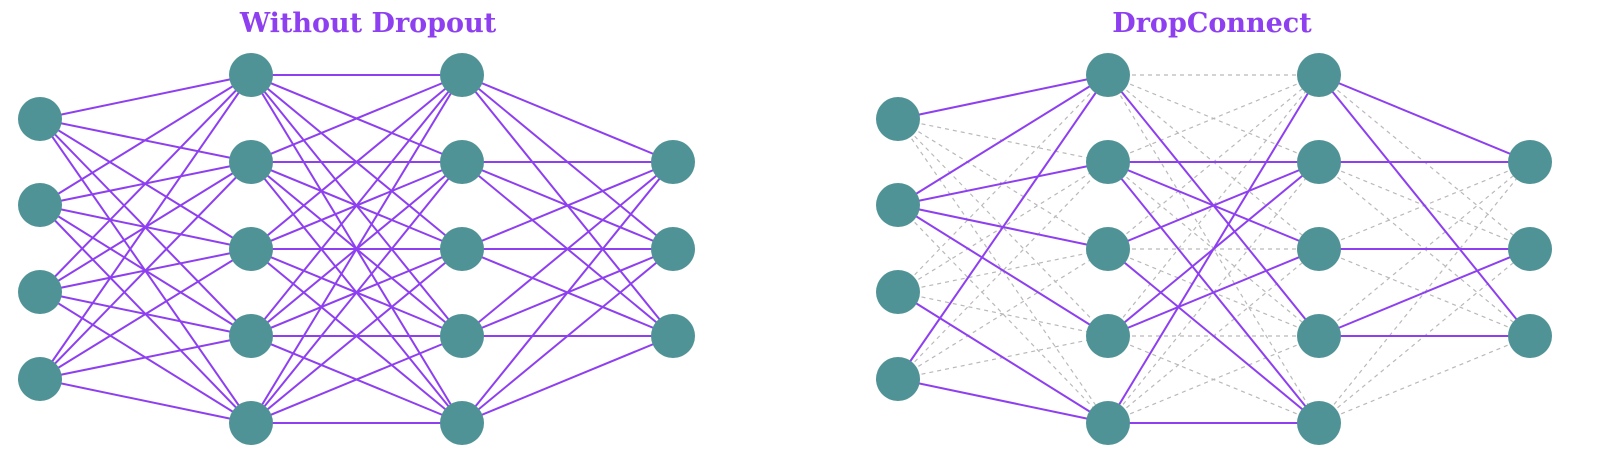 The height and width of the screenshot is (474, 1614). What do you see at coordinates (368, 23) in the screenshot?
I see `panel-title-without-dropout: Without Dropout` at bounding box center [368, 23].